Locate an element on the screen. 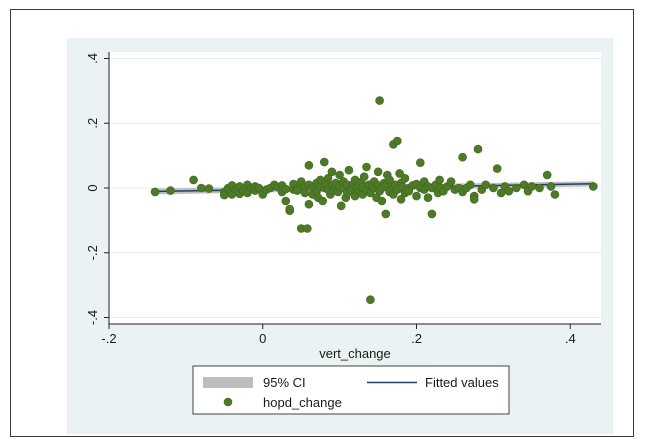 Image resolution: width=646 pixels, height=440 pixels. legend-fit-label: Fitted values is located at coordinates (462, 382).